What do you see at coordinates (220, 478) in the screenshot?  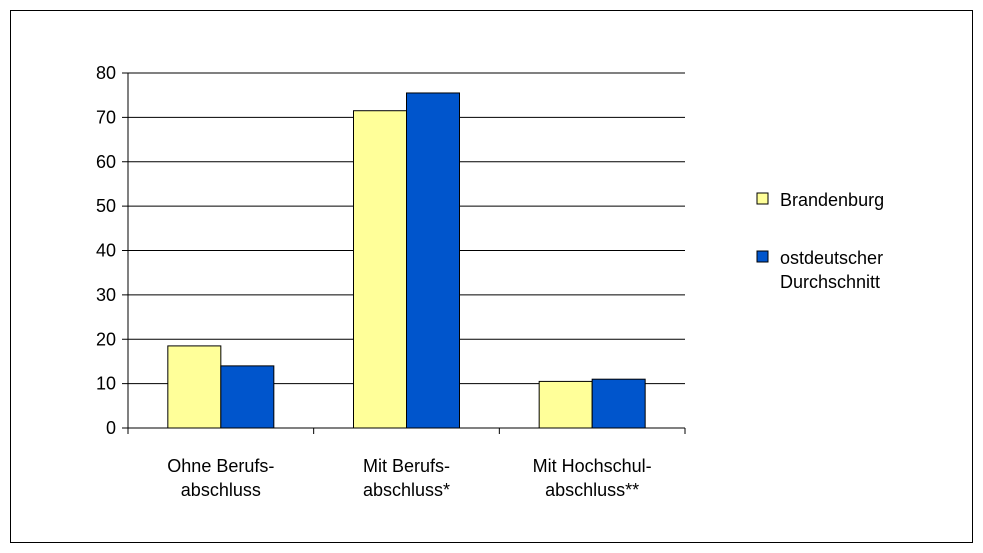 I see `x-tick-label: Ohne Berufs-abschluss` at bounding box center [220, 478].